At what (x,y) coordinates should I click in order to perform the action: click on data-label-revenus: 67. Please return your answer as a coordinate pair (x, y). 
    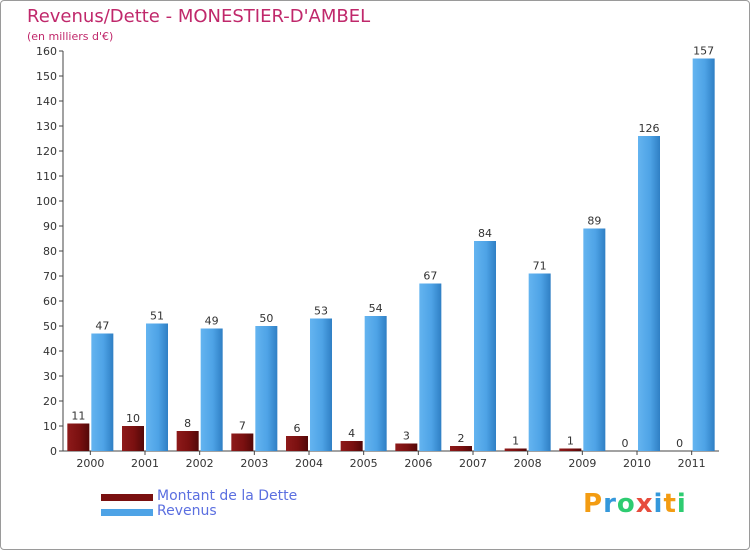
    Looking at the image, I should click on (430, 276).